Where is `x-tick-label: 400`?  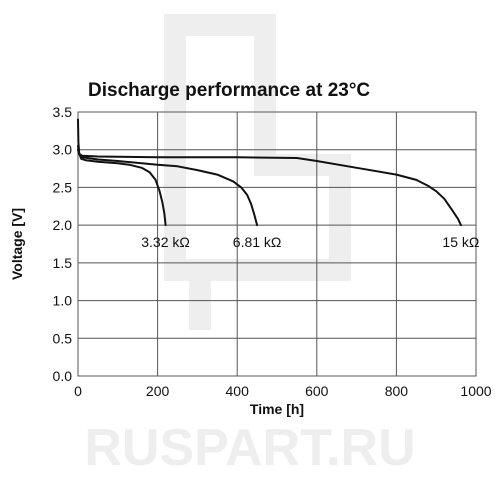 x-tick-label: 400 is located at coordinates (238, 391).